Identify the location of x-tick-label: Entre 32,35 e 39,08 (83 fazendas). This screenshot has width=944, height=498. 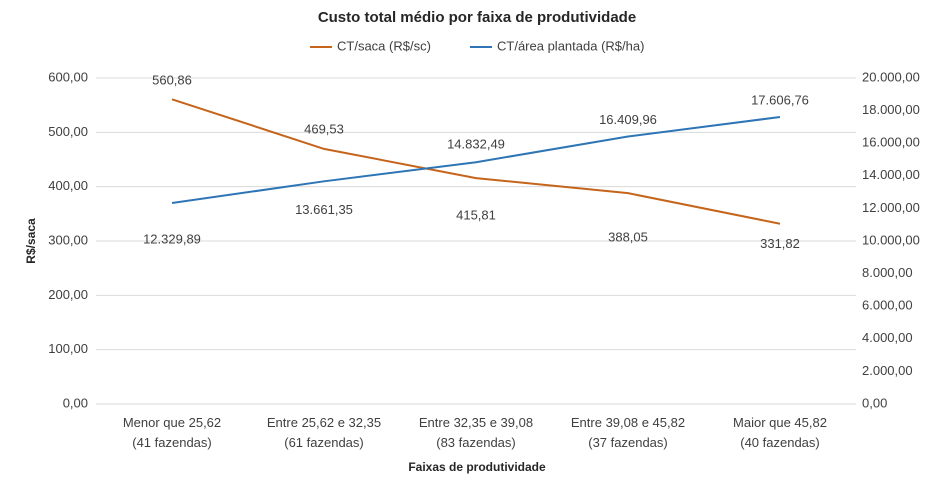
(476, 432).